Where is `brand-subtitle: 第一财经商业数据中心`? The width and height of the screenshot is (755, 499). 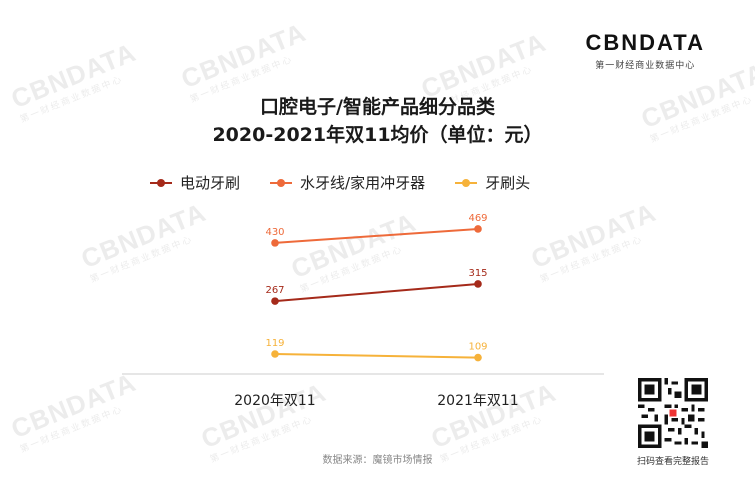 brand-subtitle: 第一财经商业数据中心 is located at coordinates (645, 66).